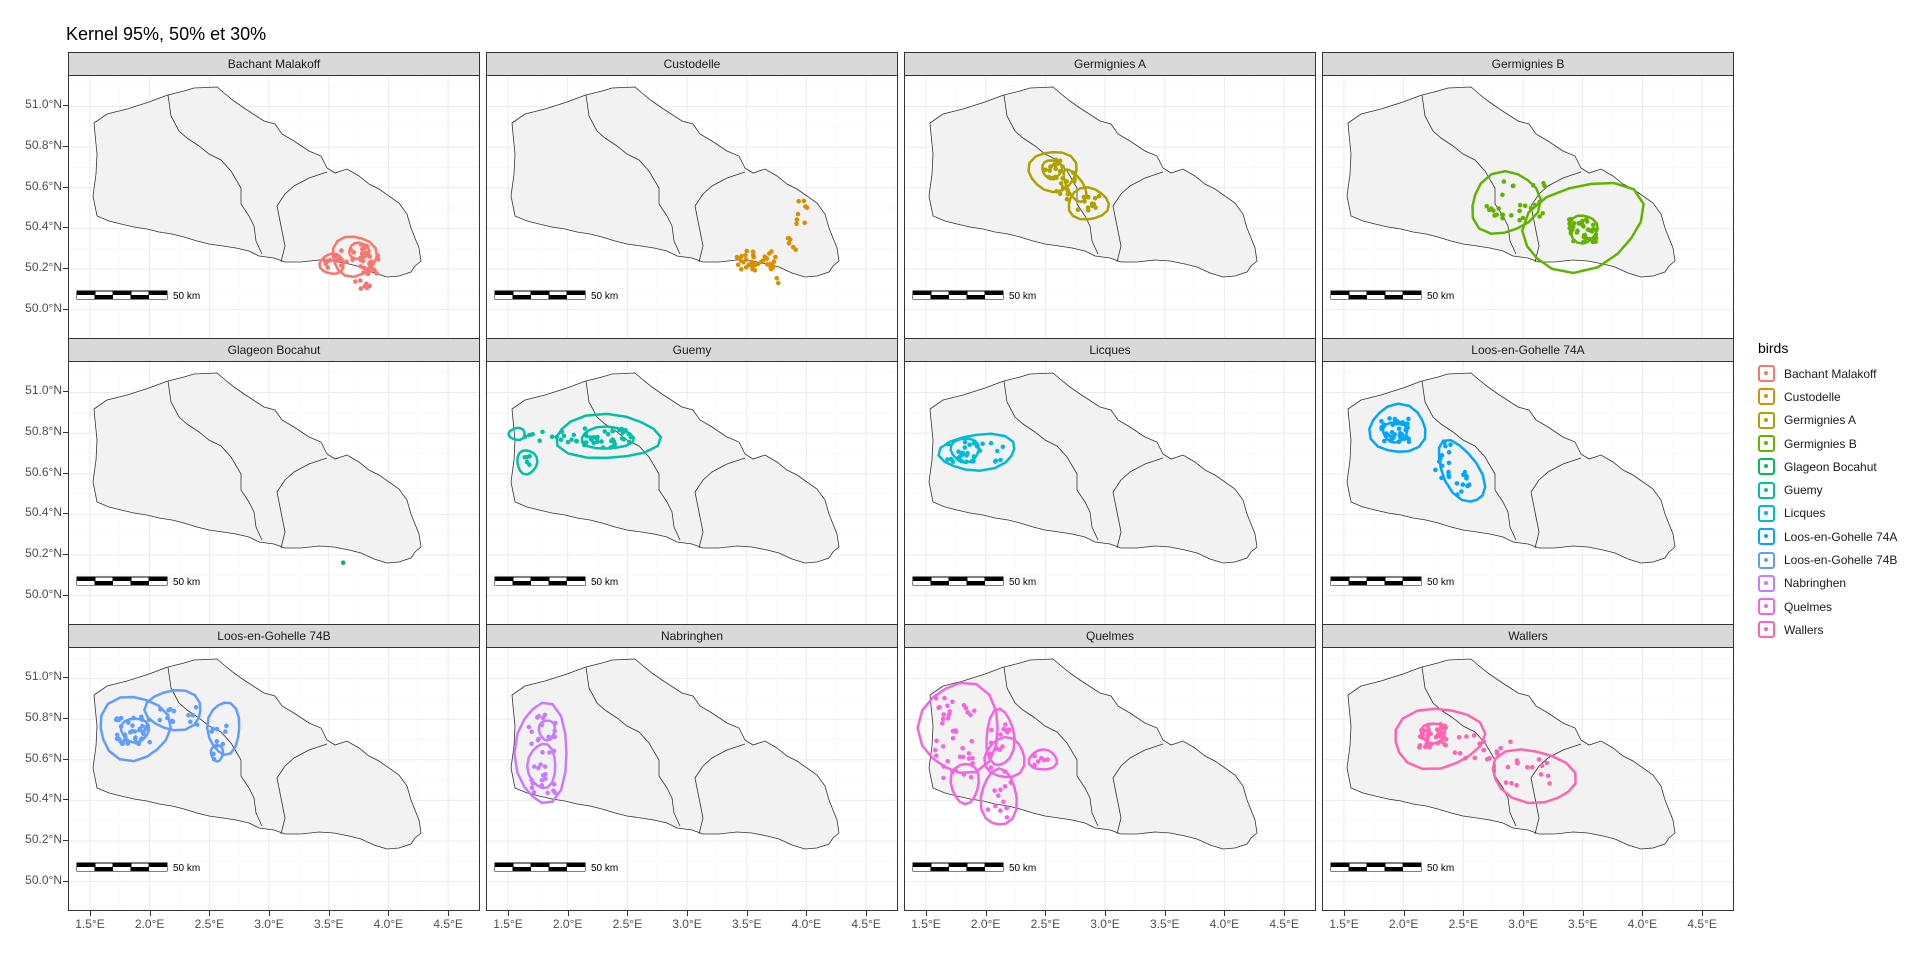 This screenshot has width=1915, height=957. Describe the element at coordinates (1841, 536) in the screenshot. I see `legend-label: Loos-en-Gohelle 74A` at that location.